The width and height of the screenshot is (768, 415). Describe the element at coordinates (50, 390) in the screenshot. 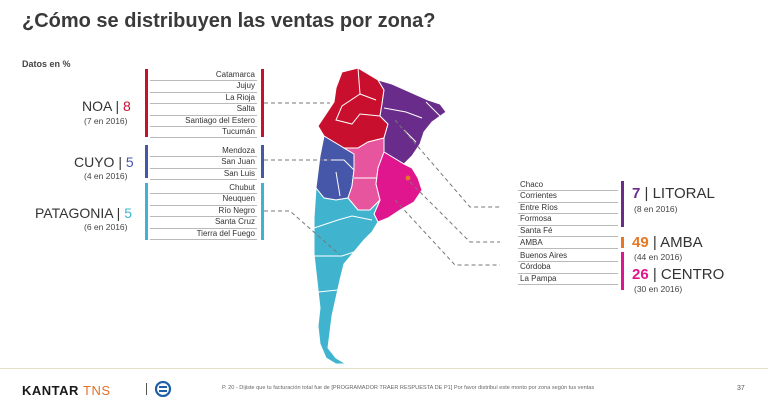

I see `brand-main: KANTAR` at that location.